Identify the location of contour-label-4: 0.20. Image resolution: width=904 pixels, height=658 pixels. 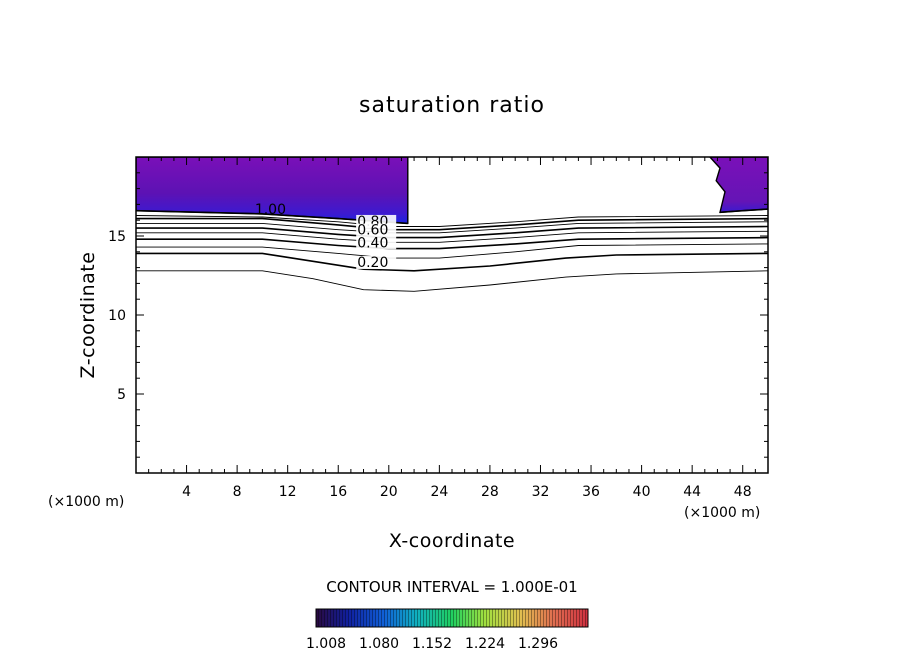
(372, 263).